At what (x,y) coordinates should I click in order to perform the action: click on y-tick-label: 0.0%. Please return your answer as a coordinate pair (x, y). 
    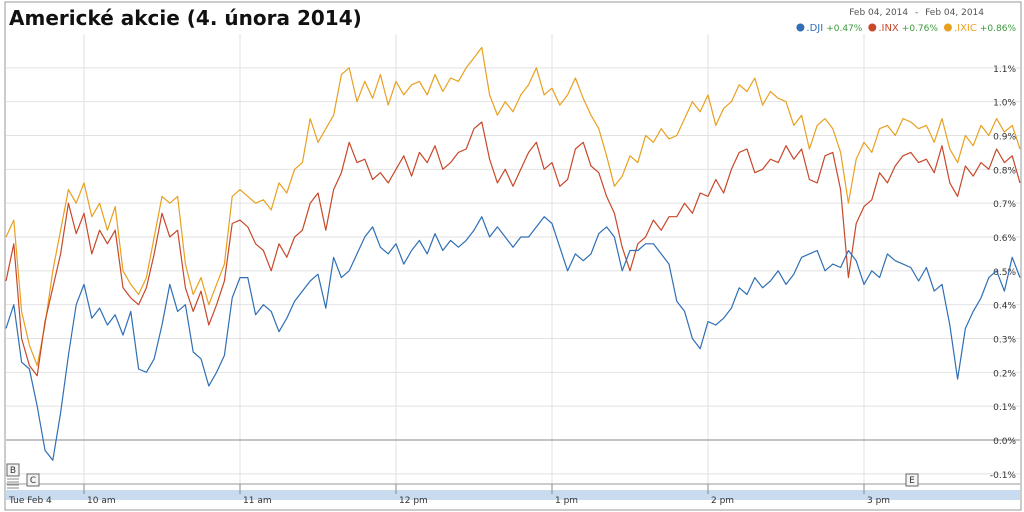
    Looking at the image, I should click on (1004, 442).